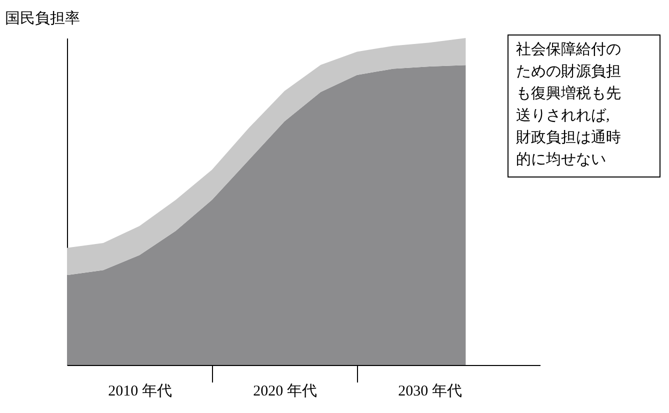 This screenshot has height=413, width=669. Describe the element at coordinates (140, 391) in the screenshot. I see `x-tick-label: 2010 年代` at that location.